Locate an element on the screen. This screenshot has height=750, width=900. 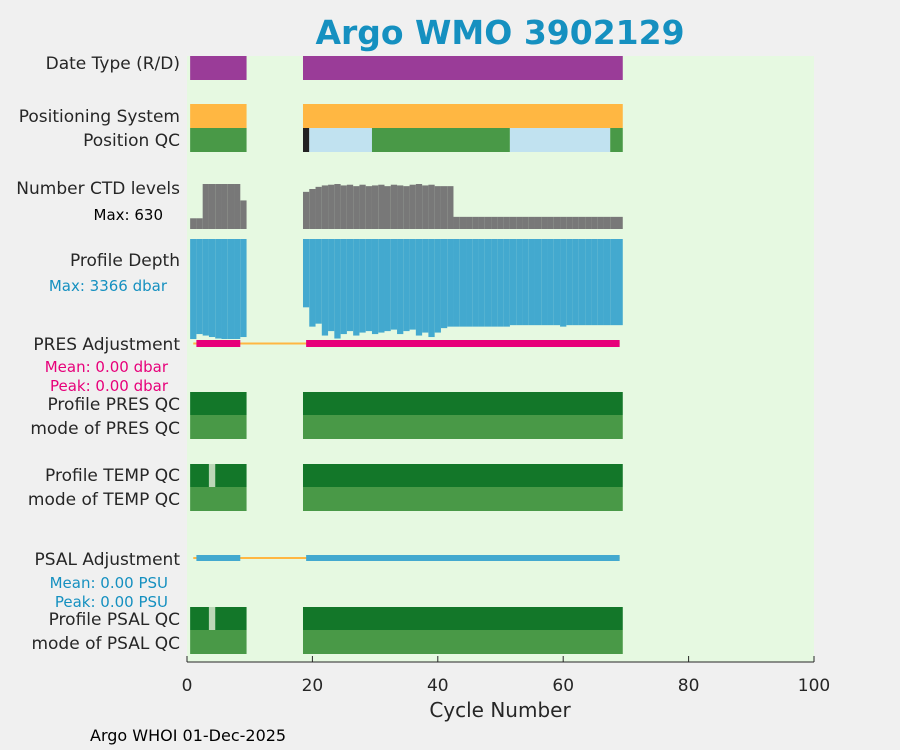
mean-label-psal-adjustment: Mean: 0.00 PSU is located at coordinates (109, 583).